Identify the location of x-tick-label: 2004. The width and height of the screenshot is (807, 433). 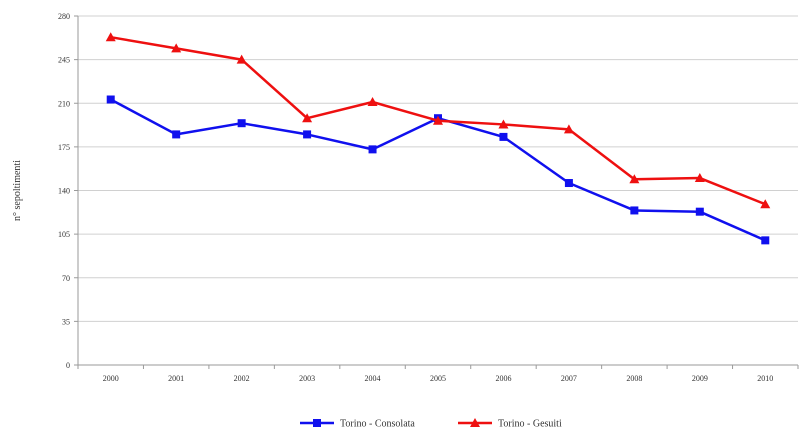
(373, 378).